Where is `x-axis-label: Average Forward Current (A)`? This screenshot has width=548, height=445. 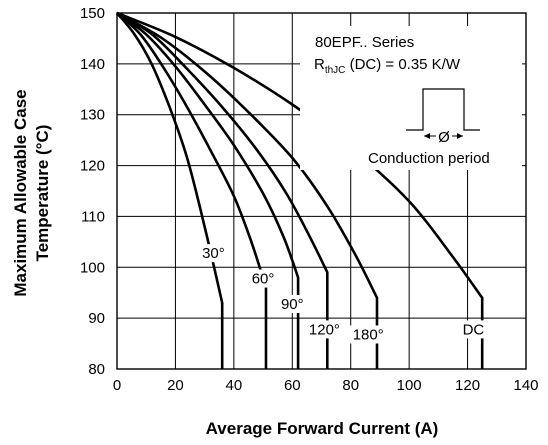 x-axis-label: Average Forward Current (A) is located at coordinates (322, 428).